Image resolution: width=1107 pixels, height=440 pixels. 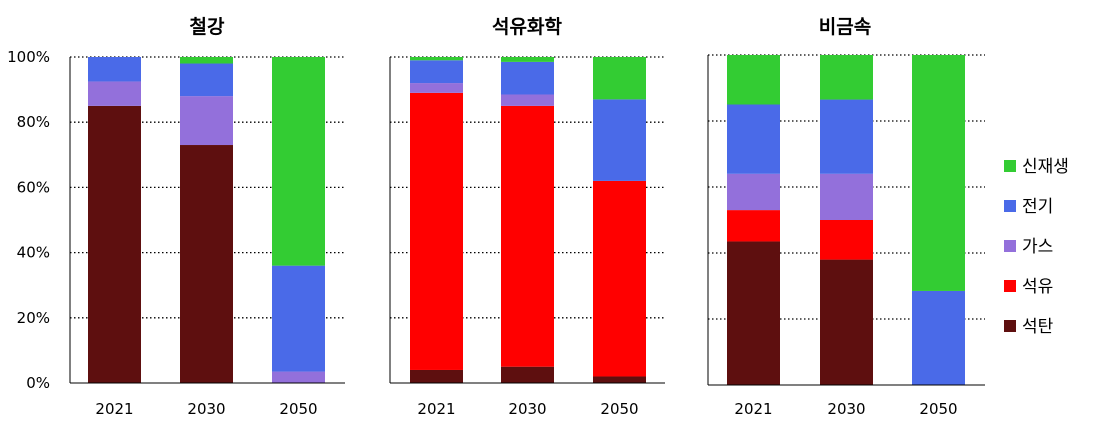 What do you see at coordinates (1045, 167) in the screenshot?
I see `legend-label: 신재생` at bounding box center [1045, 167].